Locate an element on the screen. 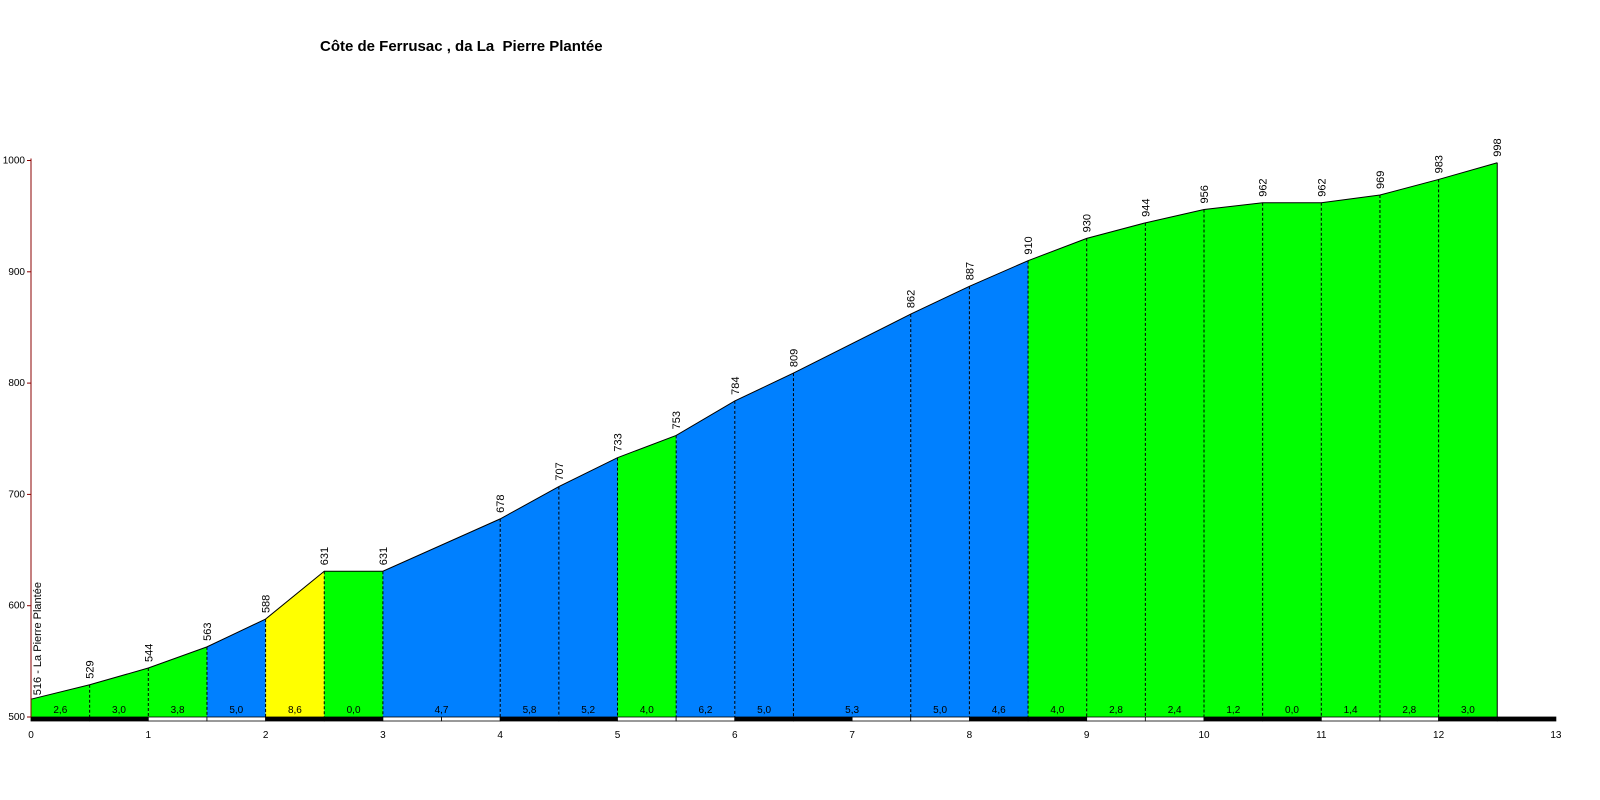  gradient-label: 5,2 is located at coordinates (588, 710).